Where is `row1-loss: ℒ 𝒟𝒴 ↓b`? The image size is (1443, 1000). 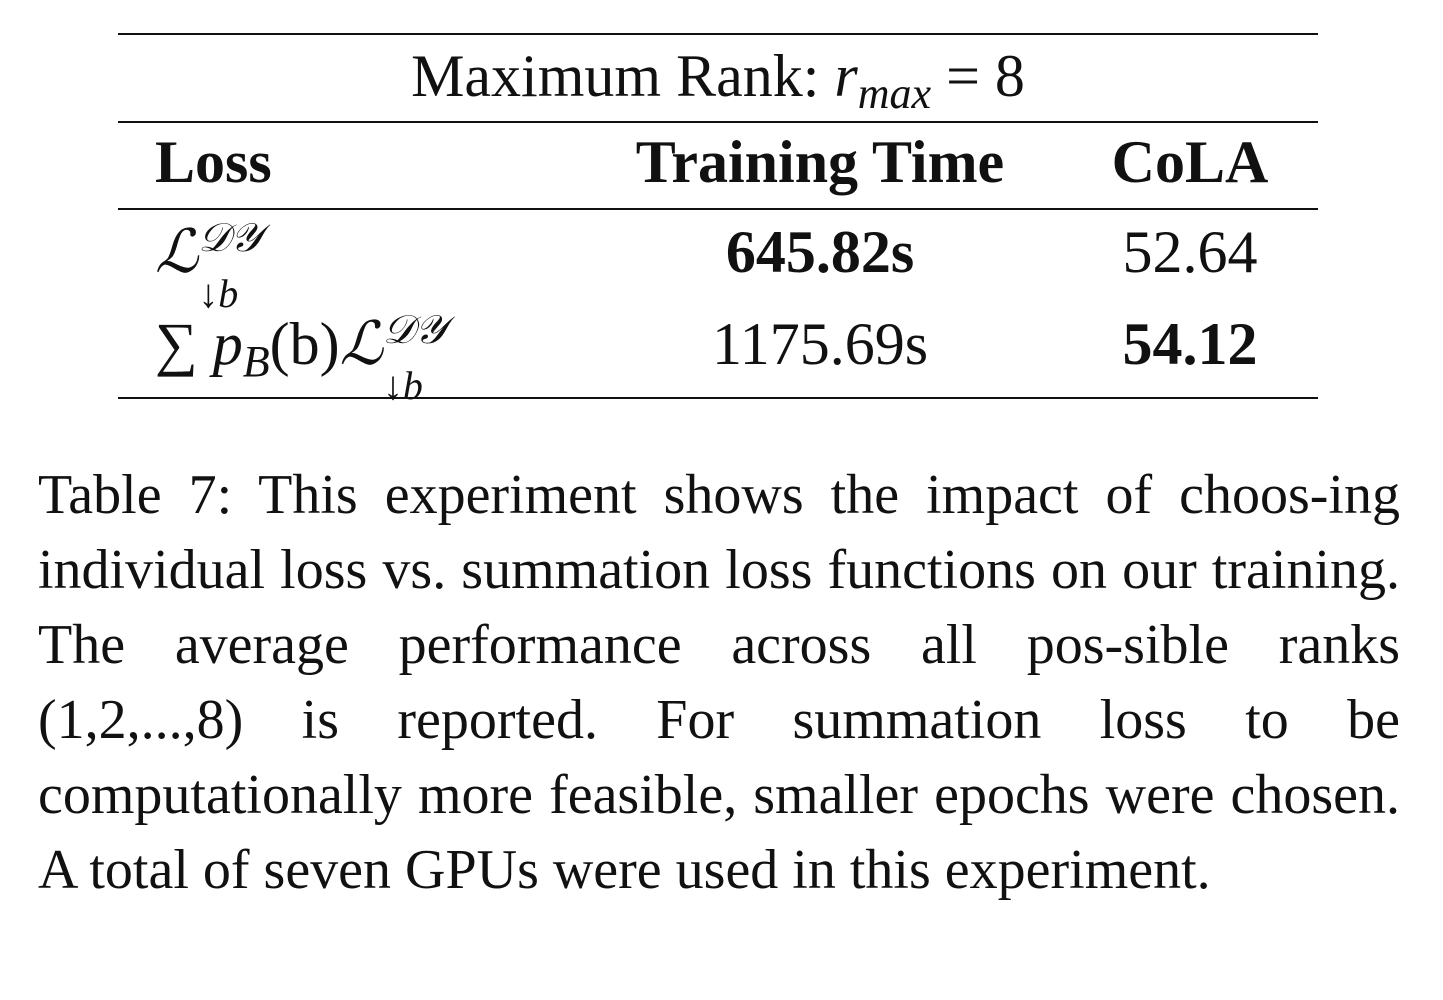
row1-loss: ℒ 𝒟𝒴 ↓b is located at coordinates (221, 265).